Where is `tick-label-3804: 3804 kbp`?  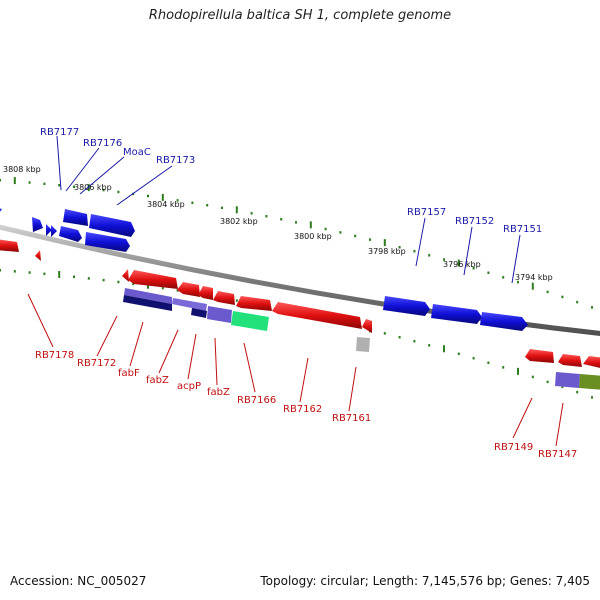
tick-label-3804: 3804 kbp is located at coordinates (166, 204).